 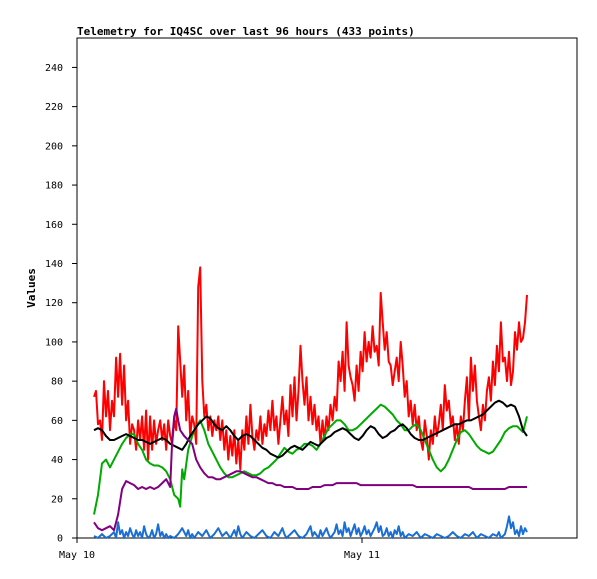 I want to click on y-tick-label: 60, so click(x=57, y=421).